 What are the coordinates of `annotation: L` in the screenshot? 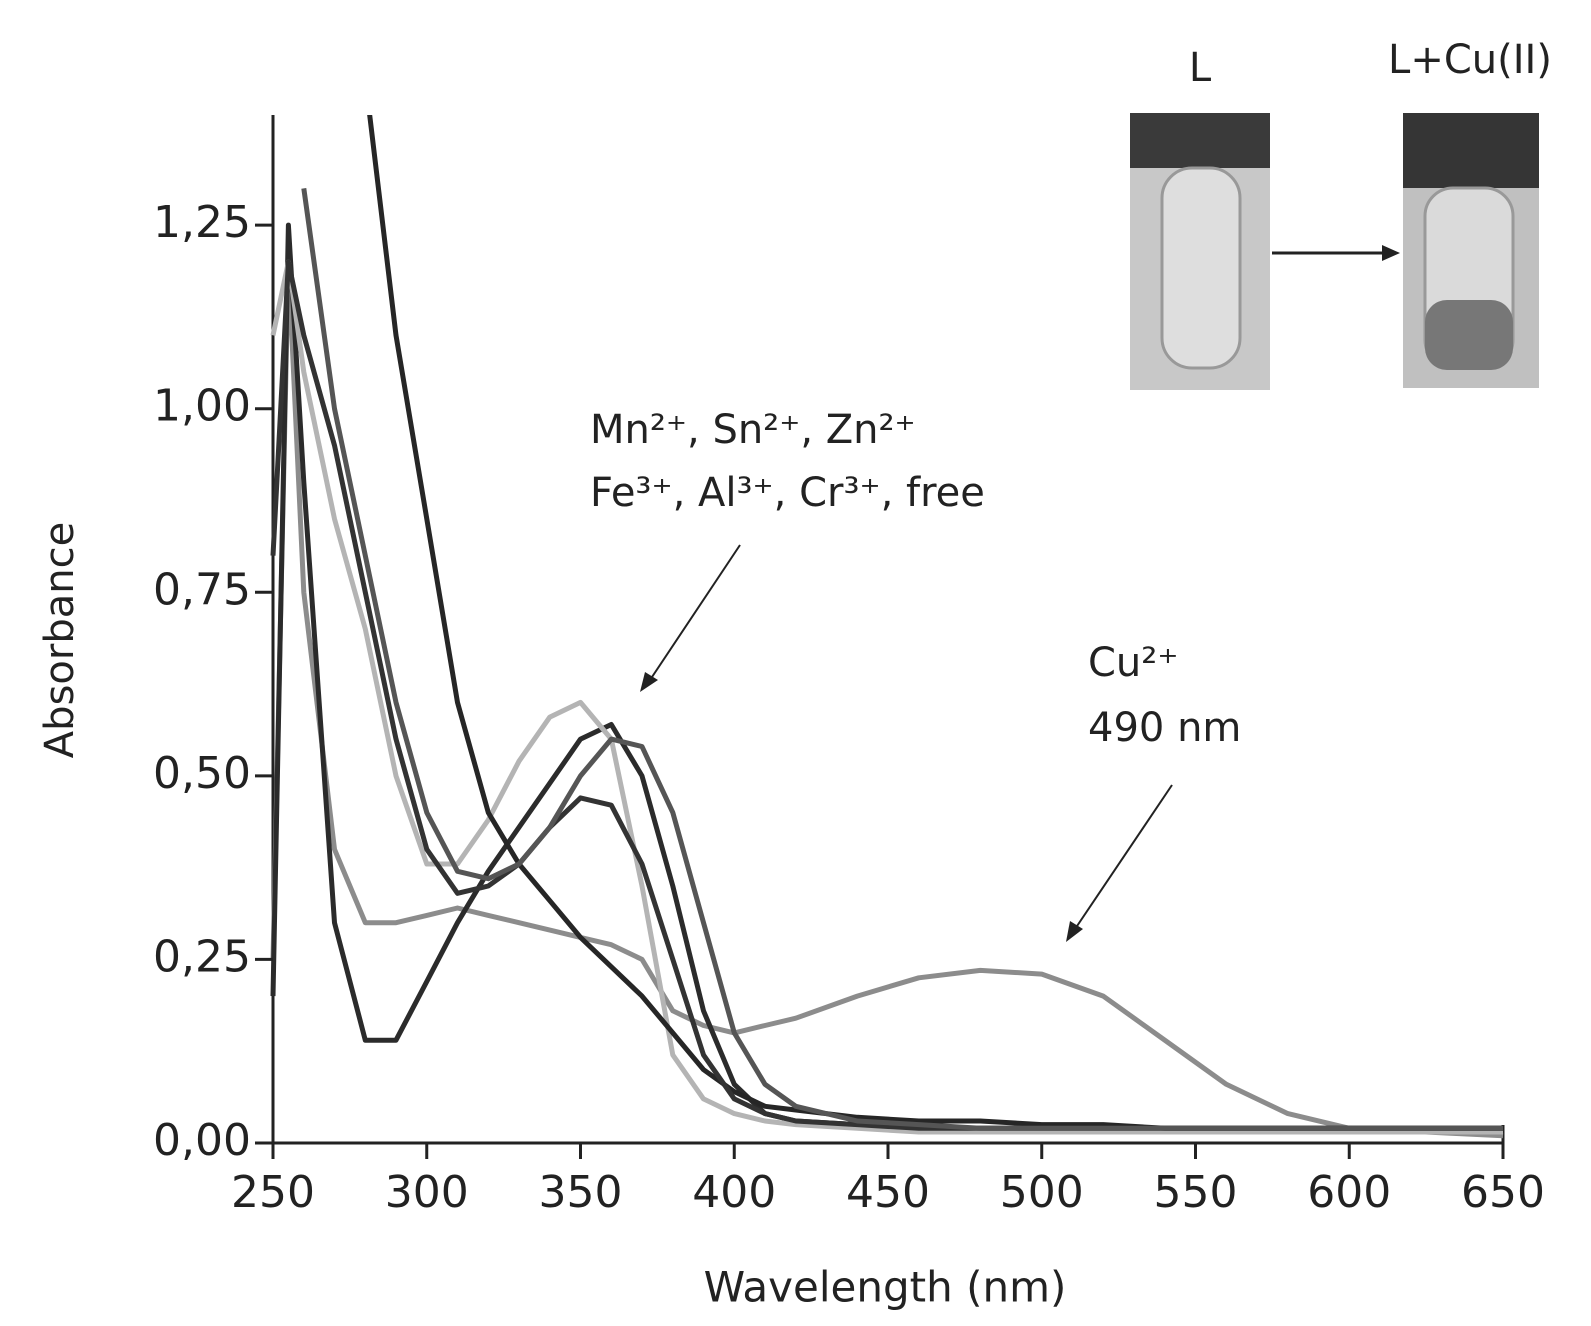 It's located at (1200, 68).